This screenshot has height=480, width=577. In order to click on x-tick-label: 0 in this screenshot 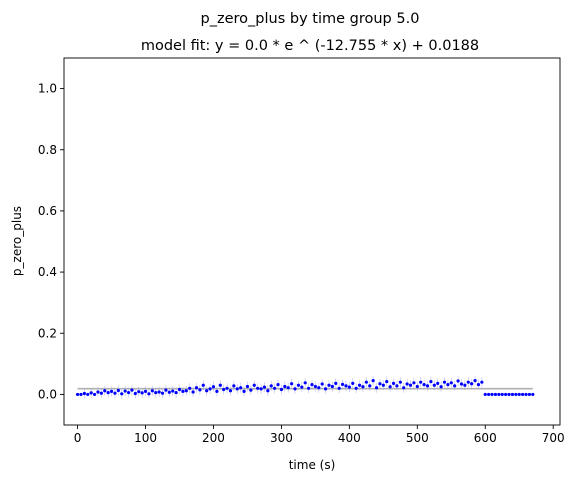, I will do `click(78, 438)`.